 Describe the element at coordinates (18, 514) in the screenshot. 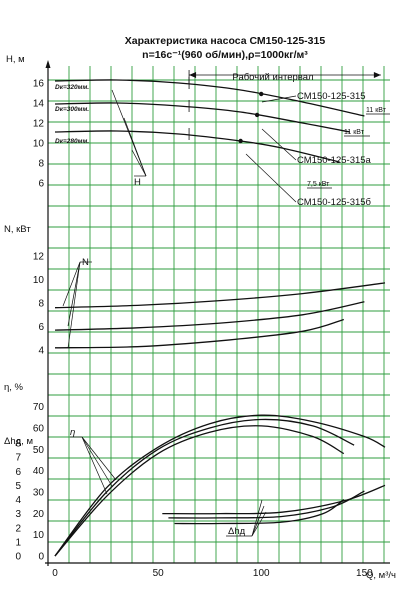

I see `npsh-tick-3: 3` at that location.